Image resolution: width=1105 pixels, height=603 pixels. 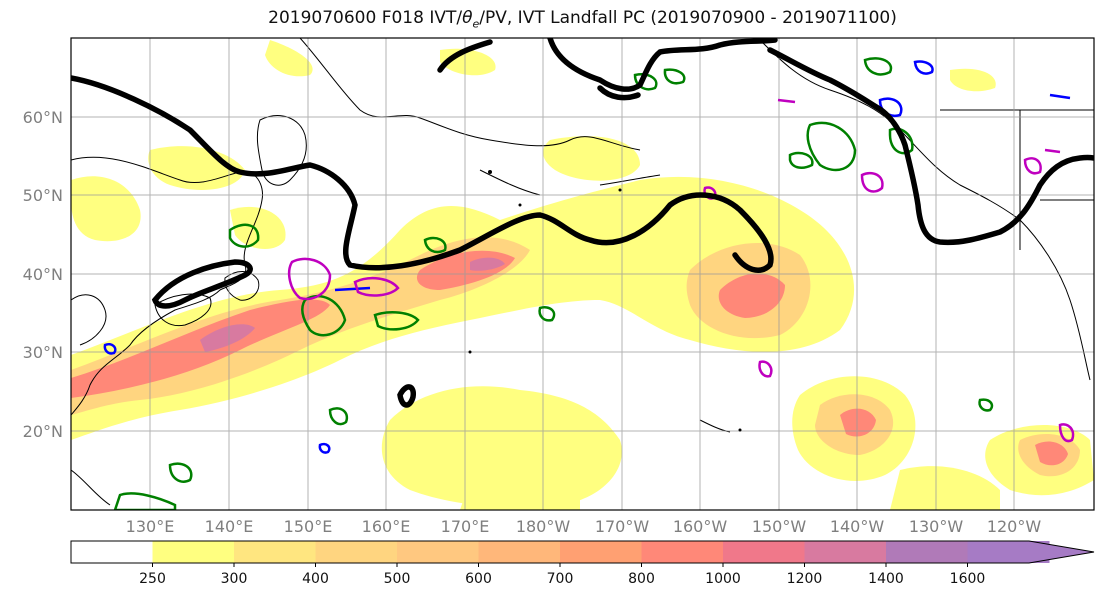 I want to click on lon-label: 160°W, so click(x=700, y=526).